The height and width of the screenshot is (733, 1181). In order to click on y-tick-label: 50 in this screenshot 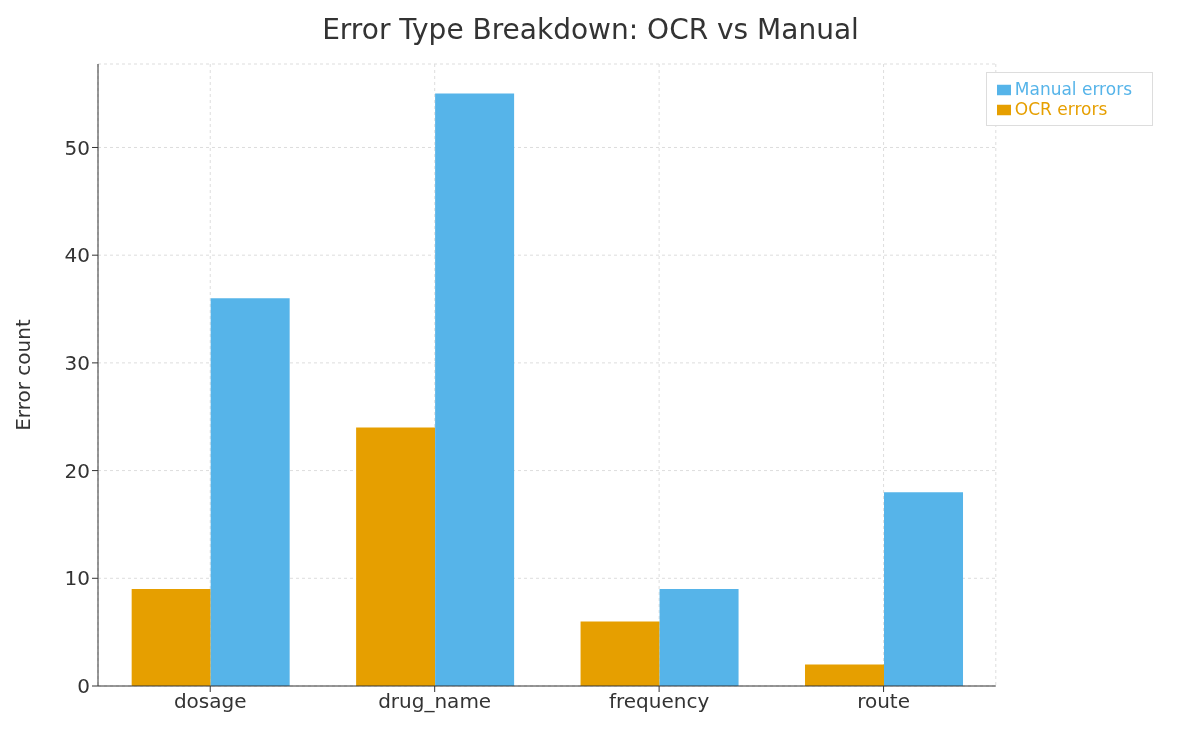, I will do `click(77, 147)`.